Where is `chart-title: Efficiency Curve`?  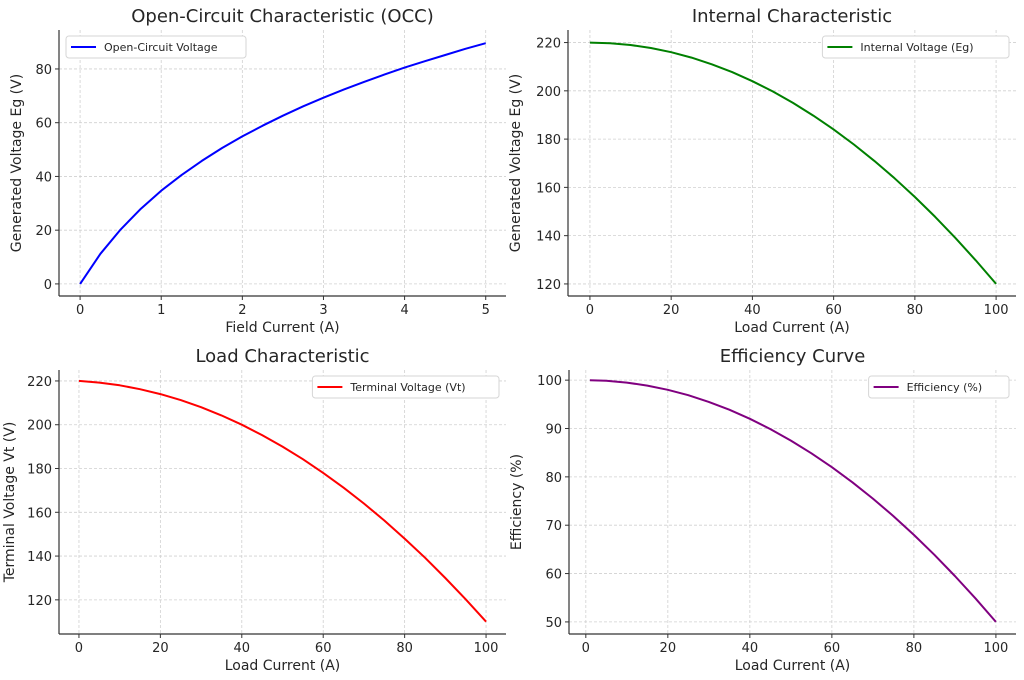 chart-title: Efficiency Curve is located at coordinates (793, 356).